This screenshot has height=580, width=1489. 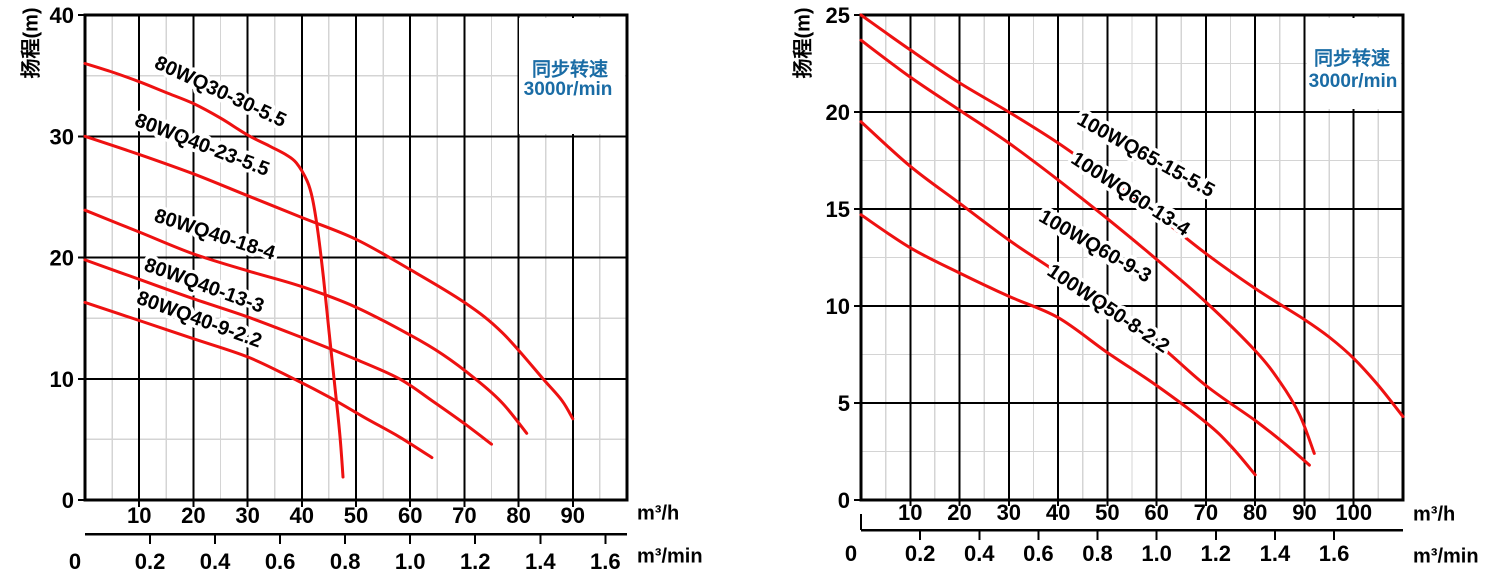 I want to click on svg-text: 100, so click(x=1353, y=512).